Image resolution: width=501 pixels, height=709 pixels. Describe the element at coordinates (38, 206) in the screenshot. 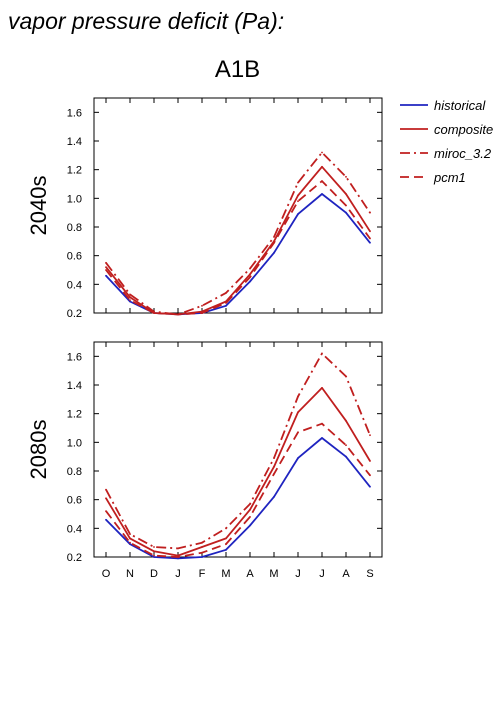

I see `panel-label: 2040s` at that location.